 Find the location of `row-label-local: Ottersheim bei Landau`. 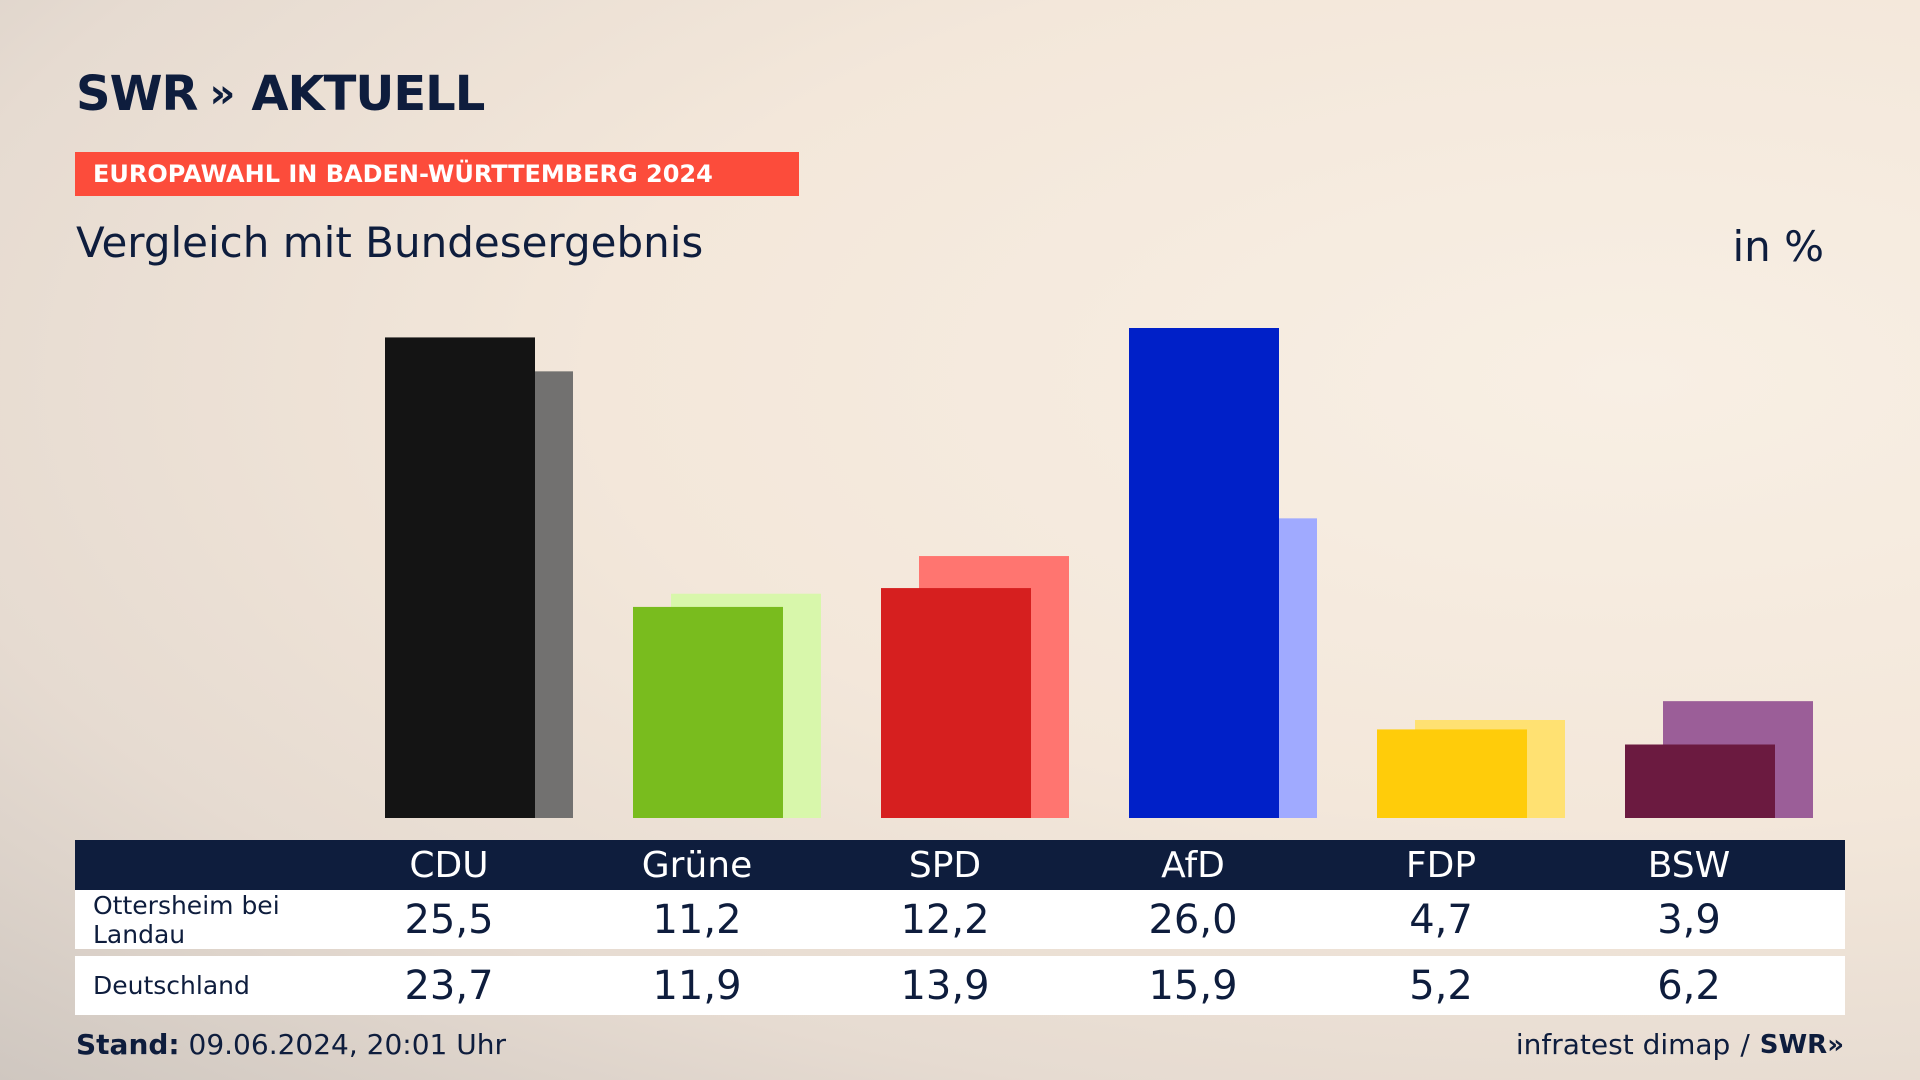

row-label-local: Ottersheim bei Landau is located at coordinates (186, 919).